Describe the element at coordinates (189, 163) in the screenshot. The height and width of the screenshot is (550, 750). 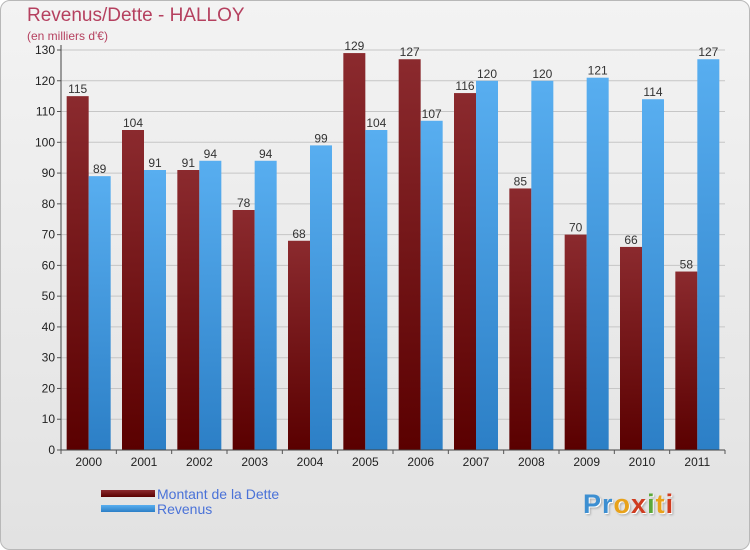
I see `data-label-debt-2002: 91` at that location.